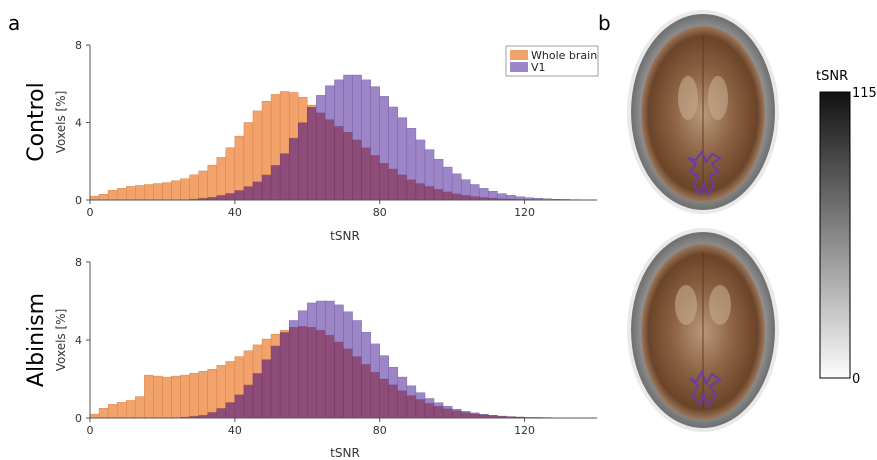 The width and height of the screenshot is (877, 460). Describe the element at coordinates (78, 200) in the screenshot. I see `y-tick-label-0: 0` at that location.